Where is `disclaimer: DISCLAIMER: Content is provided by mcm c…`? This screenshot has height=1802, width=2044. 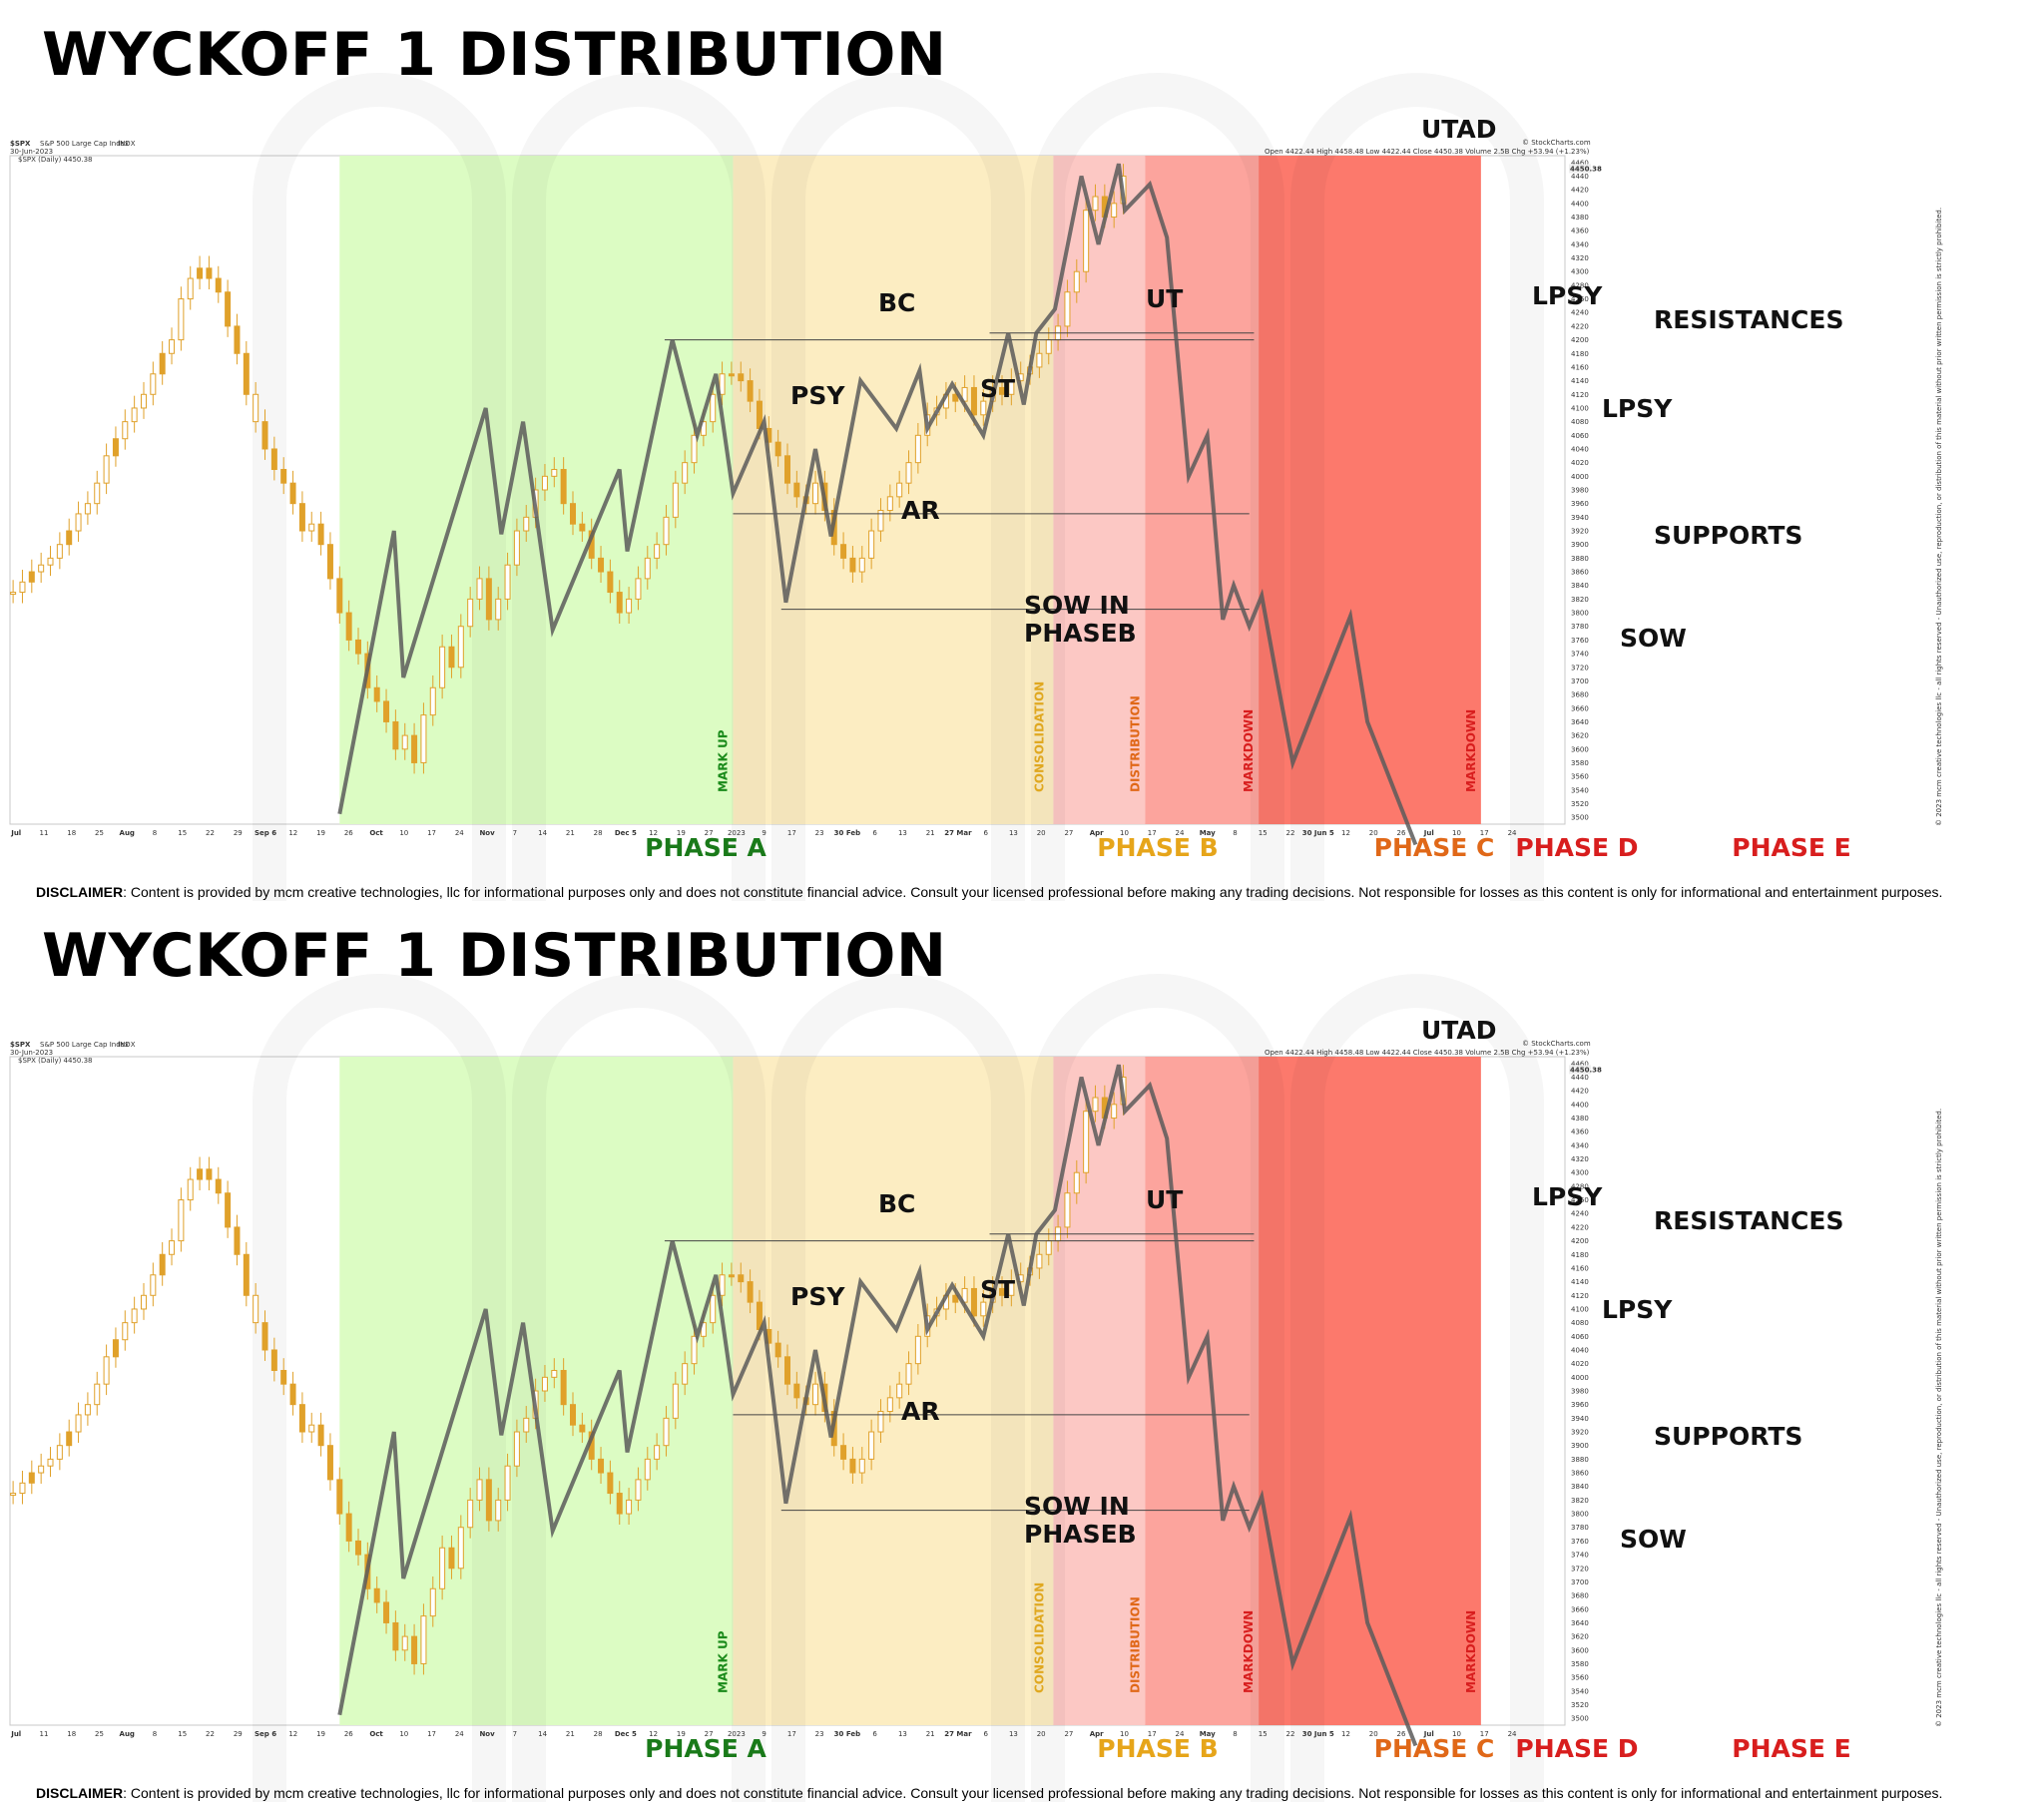
disclaimer: DISCLAIMER: Content is provided by mcm c… is located at coordinates (989, 1793).